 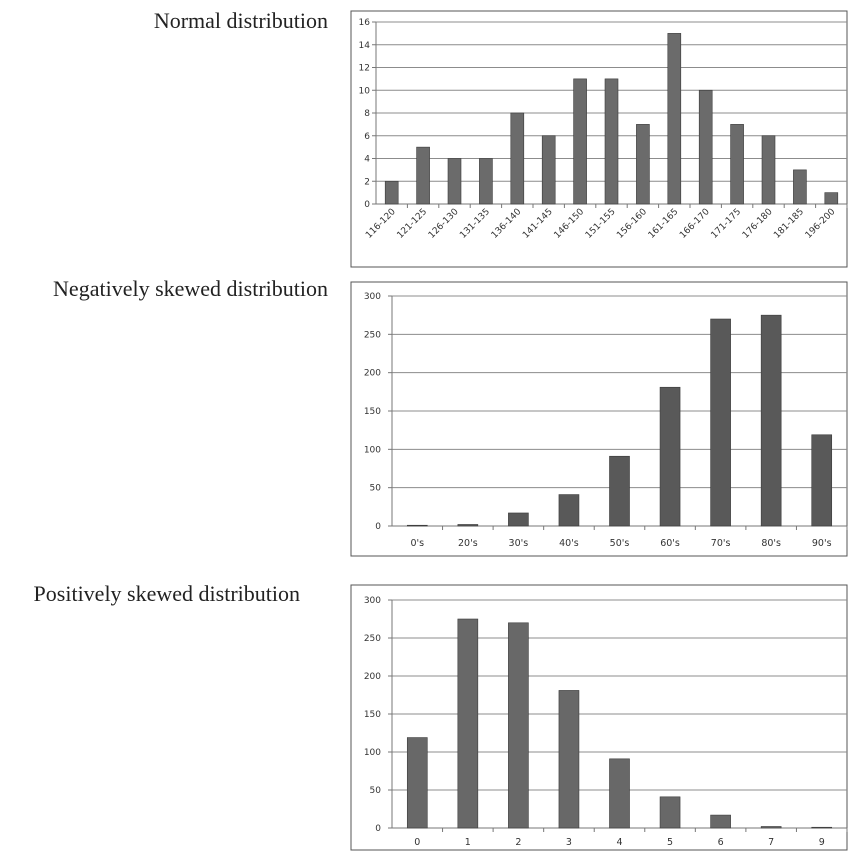 I want to click on y-tick-label: 14, so click(x=365, y=46).